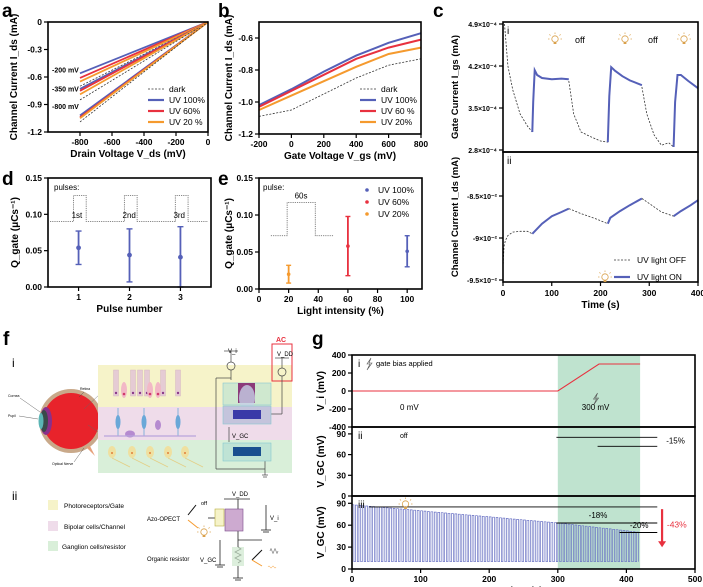  Describe the element at coordinates (175, 142) in the screenshot. I see `x-tick-label: -200` at that location.